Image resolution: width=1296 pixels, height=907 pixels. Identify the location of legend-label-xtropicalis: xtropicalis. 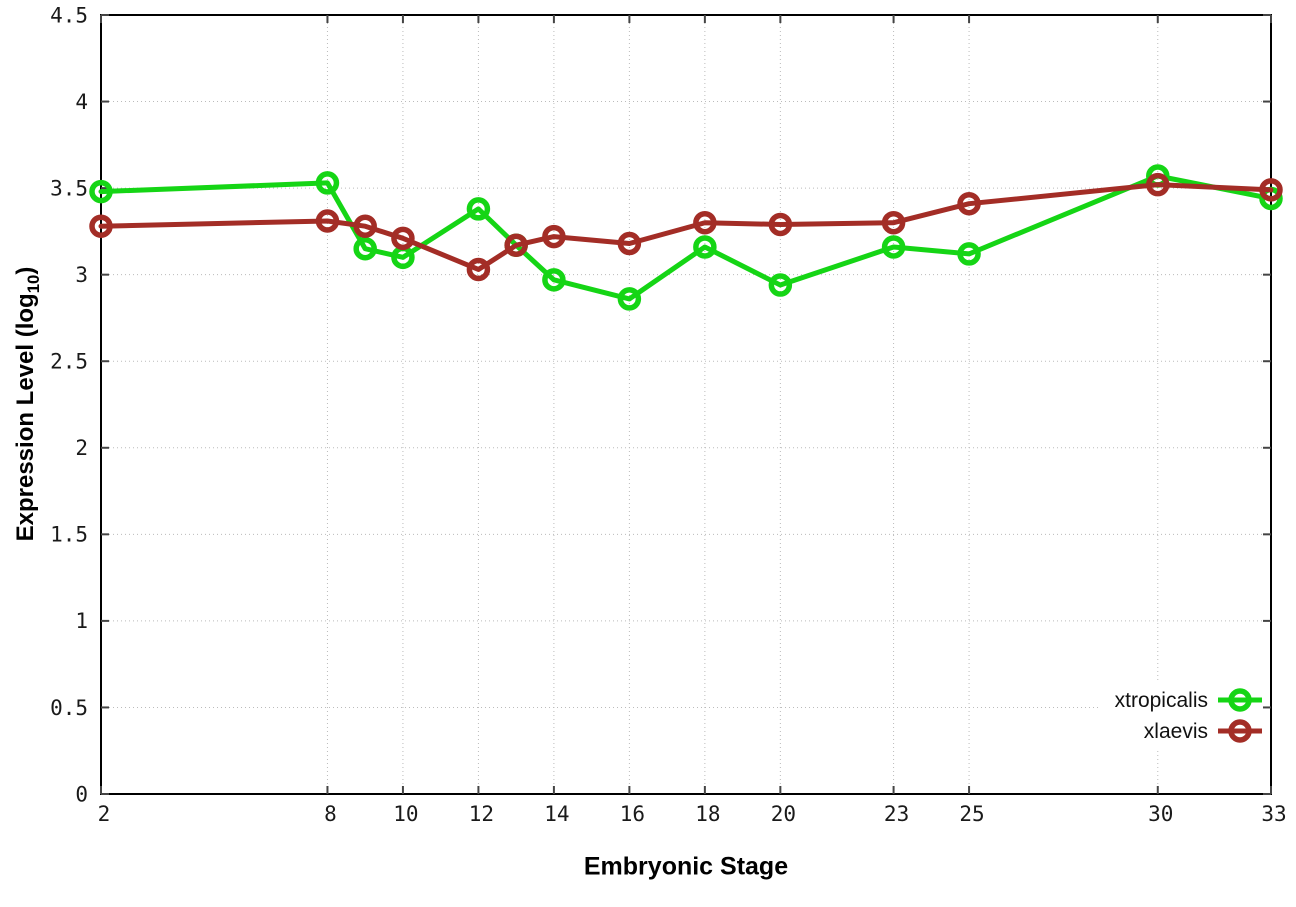
(1161, 700).